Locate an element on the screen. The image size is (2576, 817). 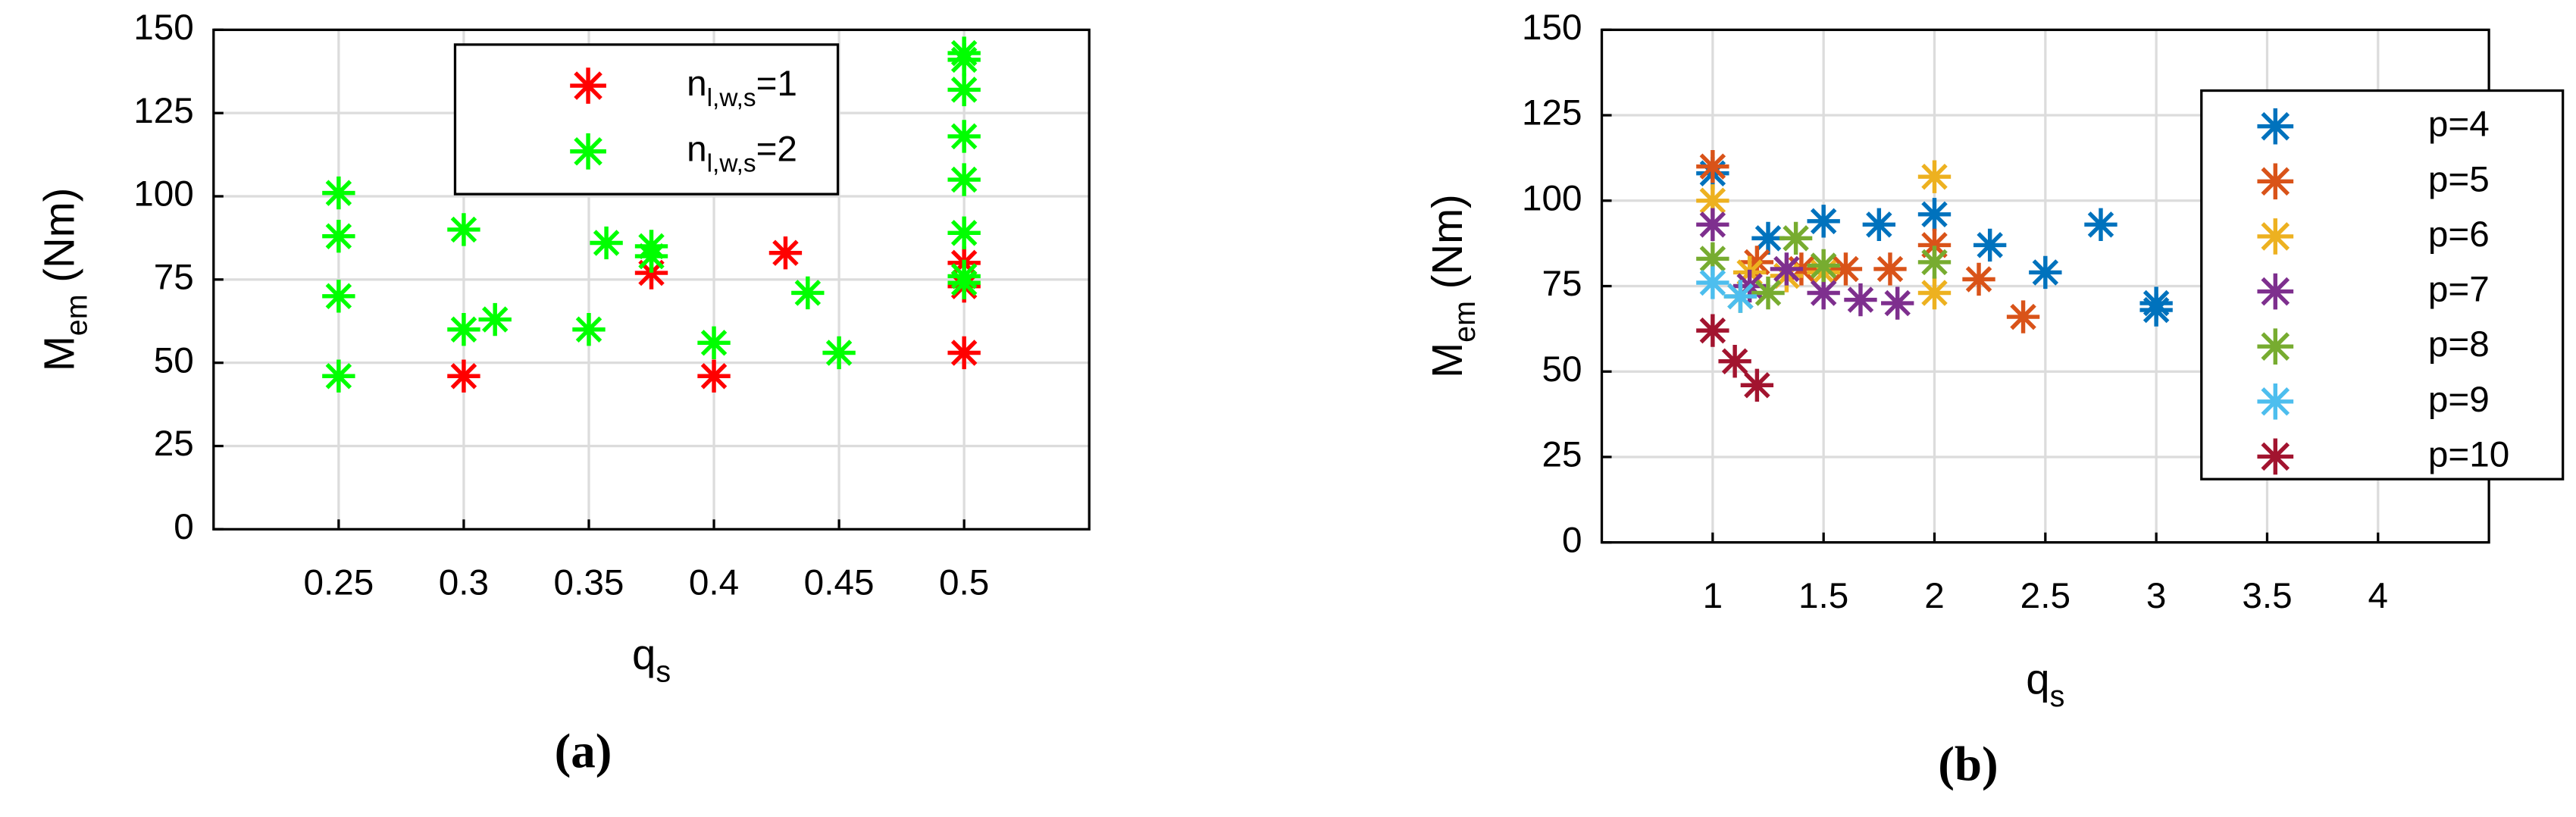
x-tick-label: 0.45 is located at coordinates (840, 583).